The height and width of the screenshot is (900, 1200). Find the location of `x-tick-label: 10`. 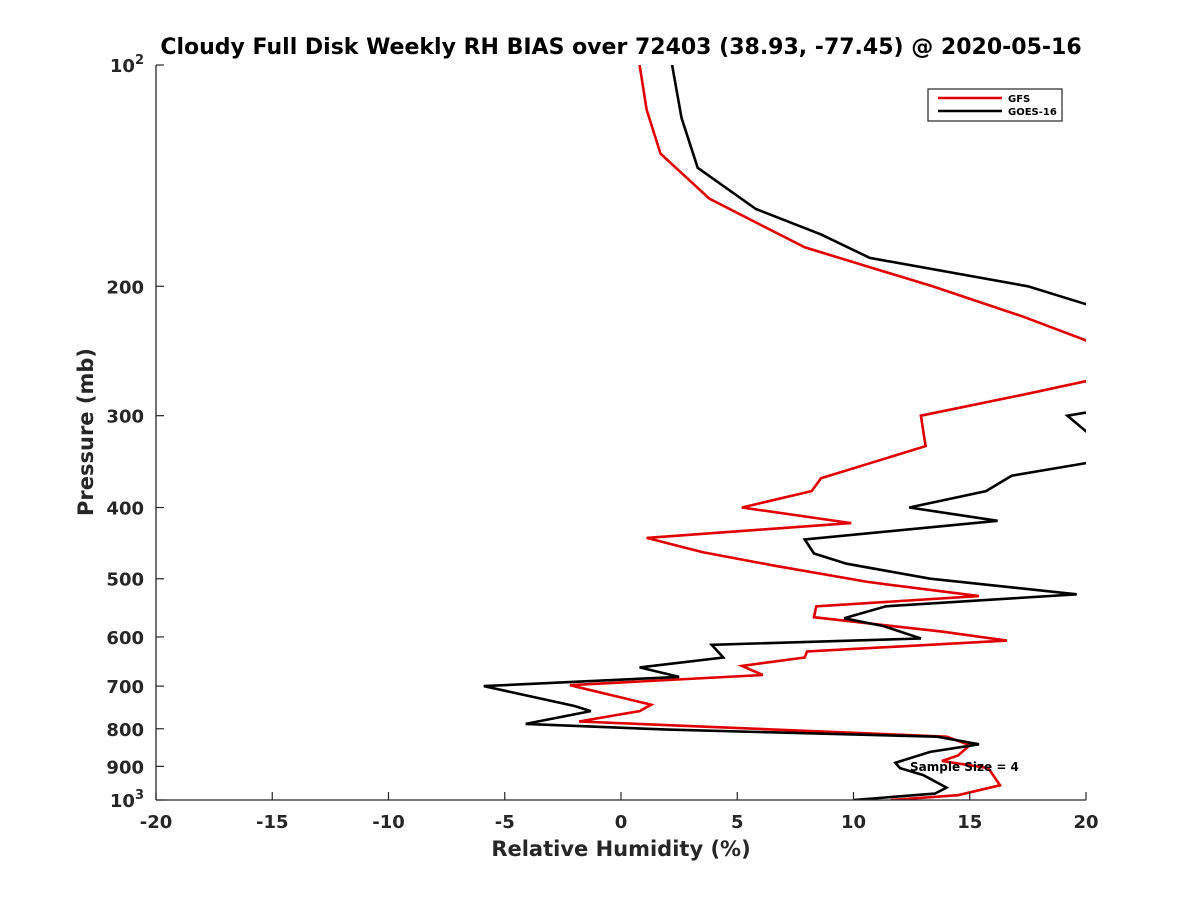

x-tick-label: 10 is located at coordinates (853, 822).